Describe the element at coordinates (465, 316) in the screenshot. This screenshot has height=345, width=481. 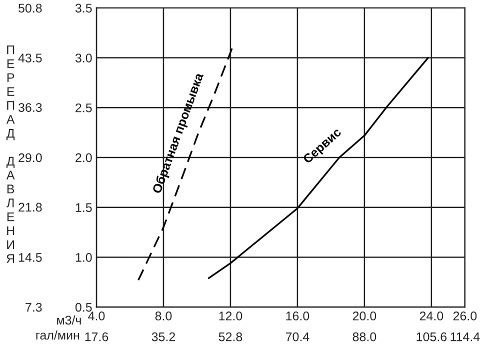
I see `x-tick-label: 26.0` at that location.